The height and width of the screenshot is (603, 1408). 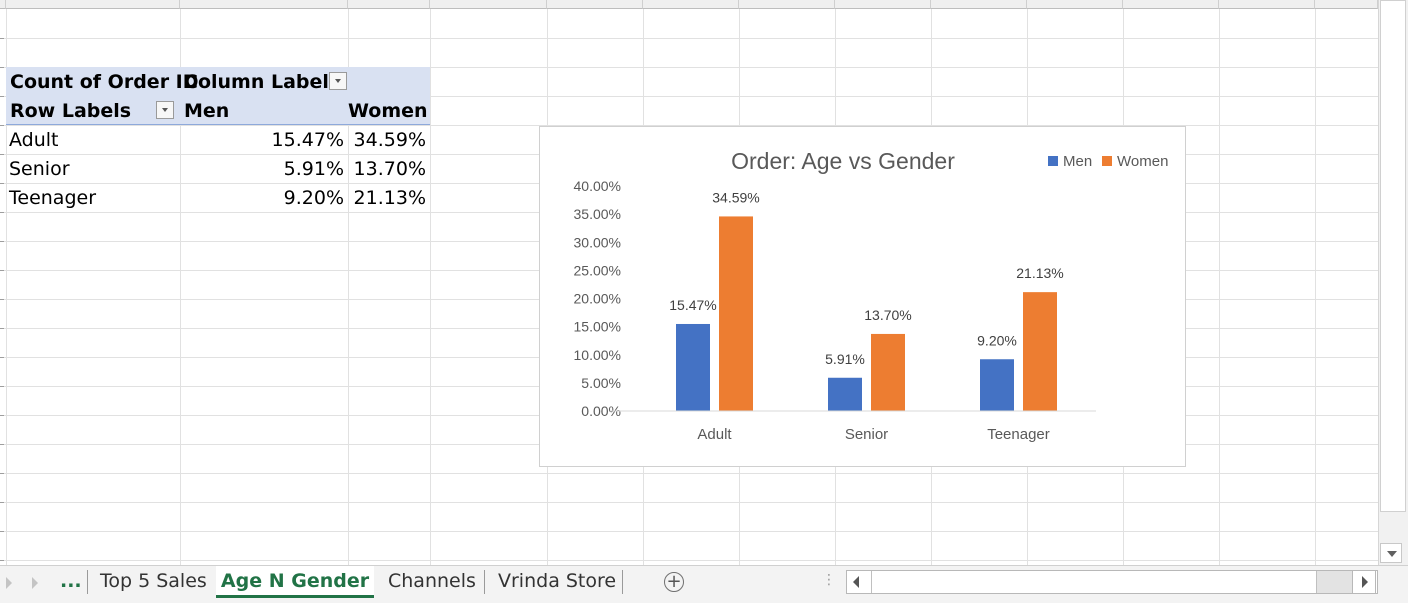 I want to click on y-tick-label: 0.00%, so click(x=601, y=411).